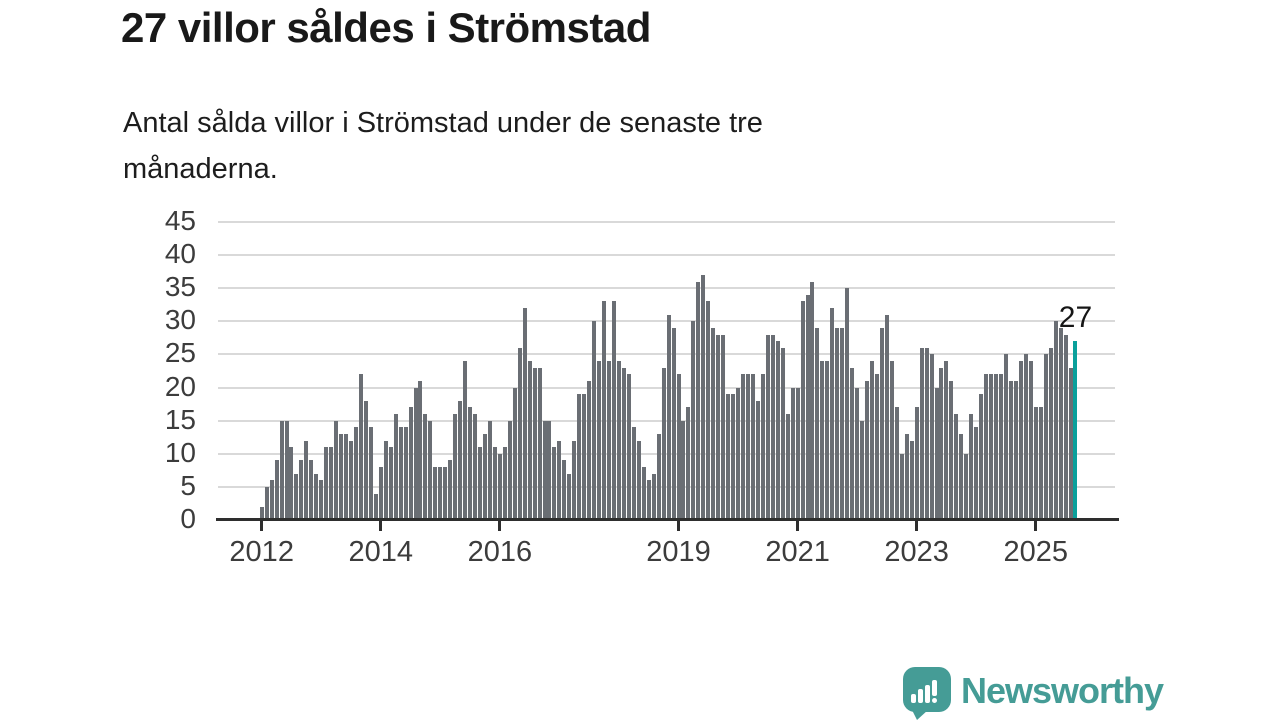 This screenshot has width=1280, height=720. I want to click on speech-bubble-tail, so click(920, 715).